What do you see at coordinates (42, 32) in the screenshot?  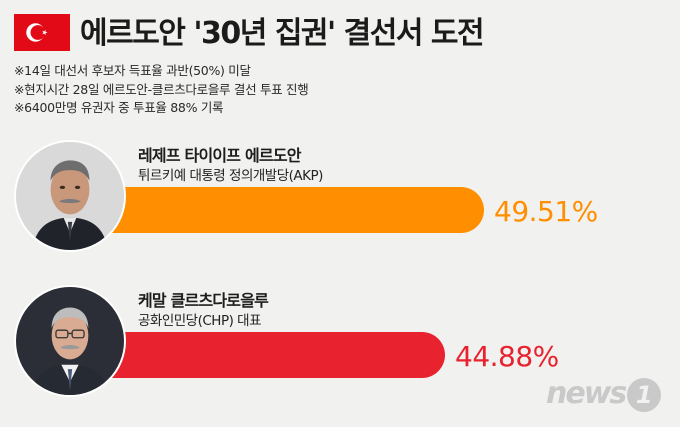 I see `turkey-flag-icon` at bounding box center [42, 32].